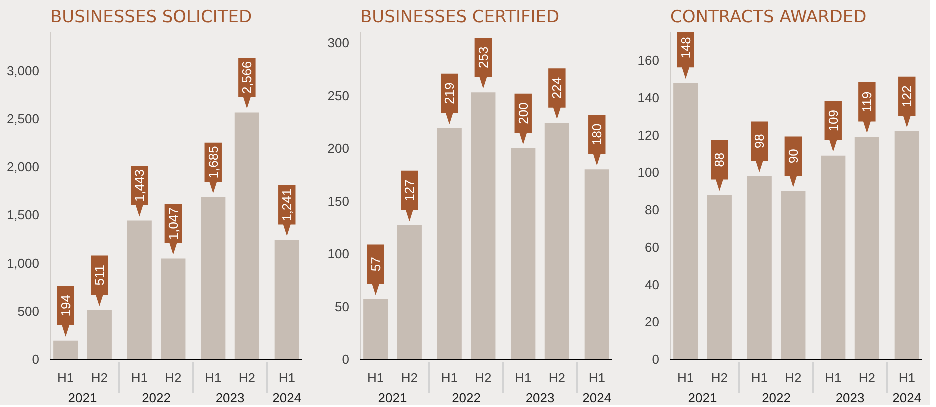 The width and height of the screenshot is (936, 407). I want to click on data-label: 1,443, so click(140, 185).